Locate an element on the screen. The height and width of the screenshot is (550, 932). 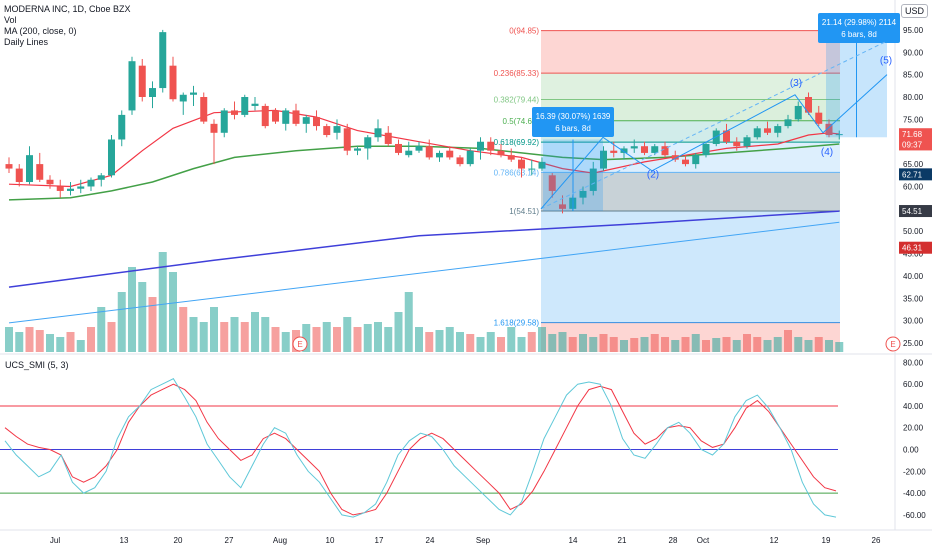
time-tick-label: 20 is located at coordinates (178, 540).